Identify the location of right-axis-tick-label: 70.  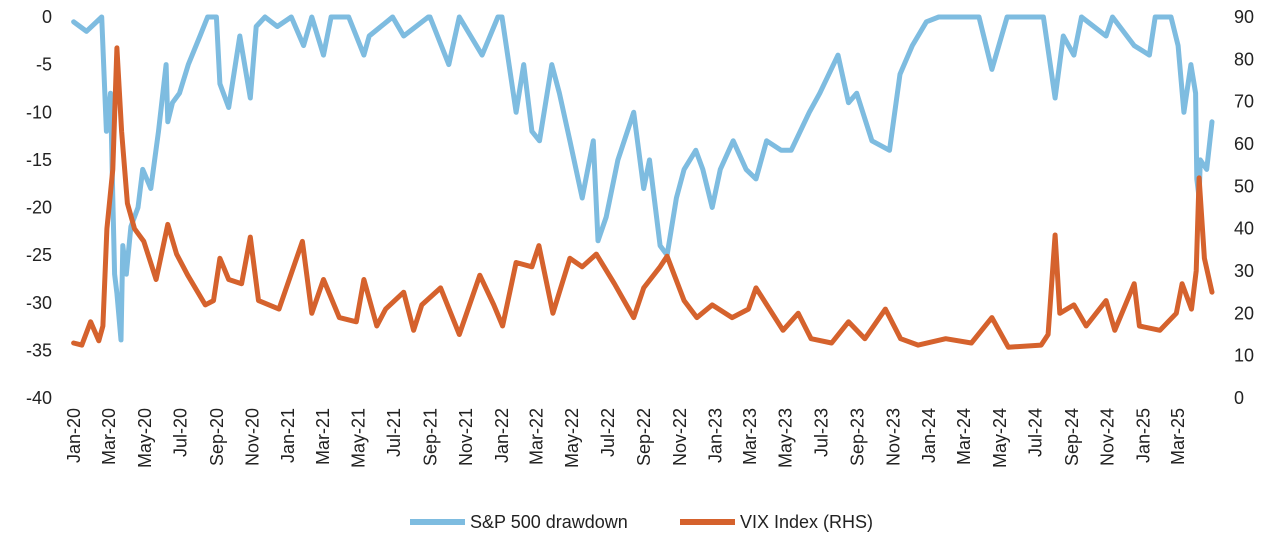
(1244, 102).